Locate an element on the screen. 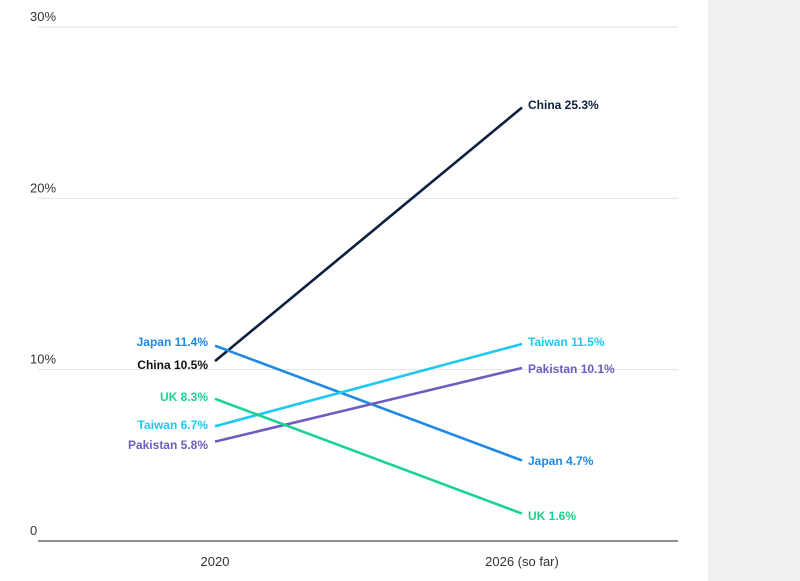  x-tick-label: 2026 (so far) is located at coordinates (522, 561).